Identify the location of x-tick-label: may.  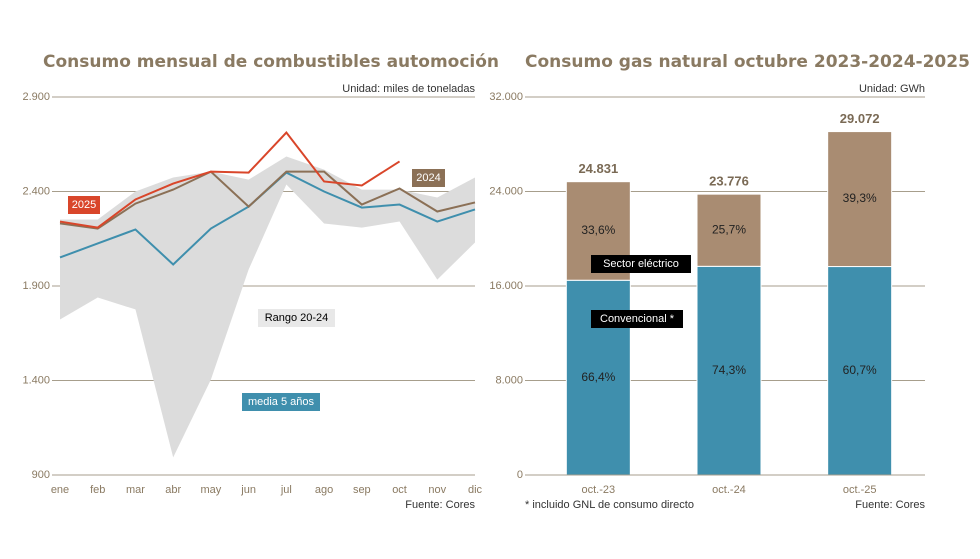
(211, 490).